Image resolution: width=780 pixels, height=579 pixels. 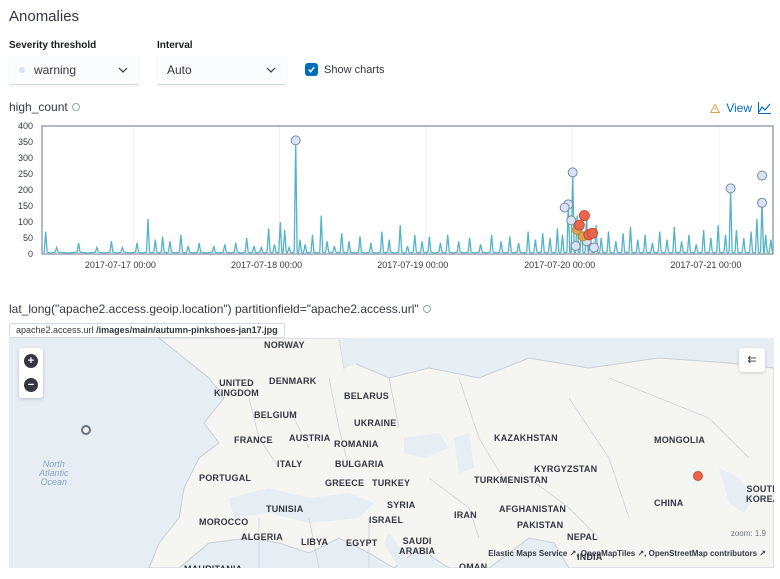 I want to click on chart-title: high_count, so click(x=44, y=107).